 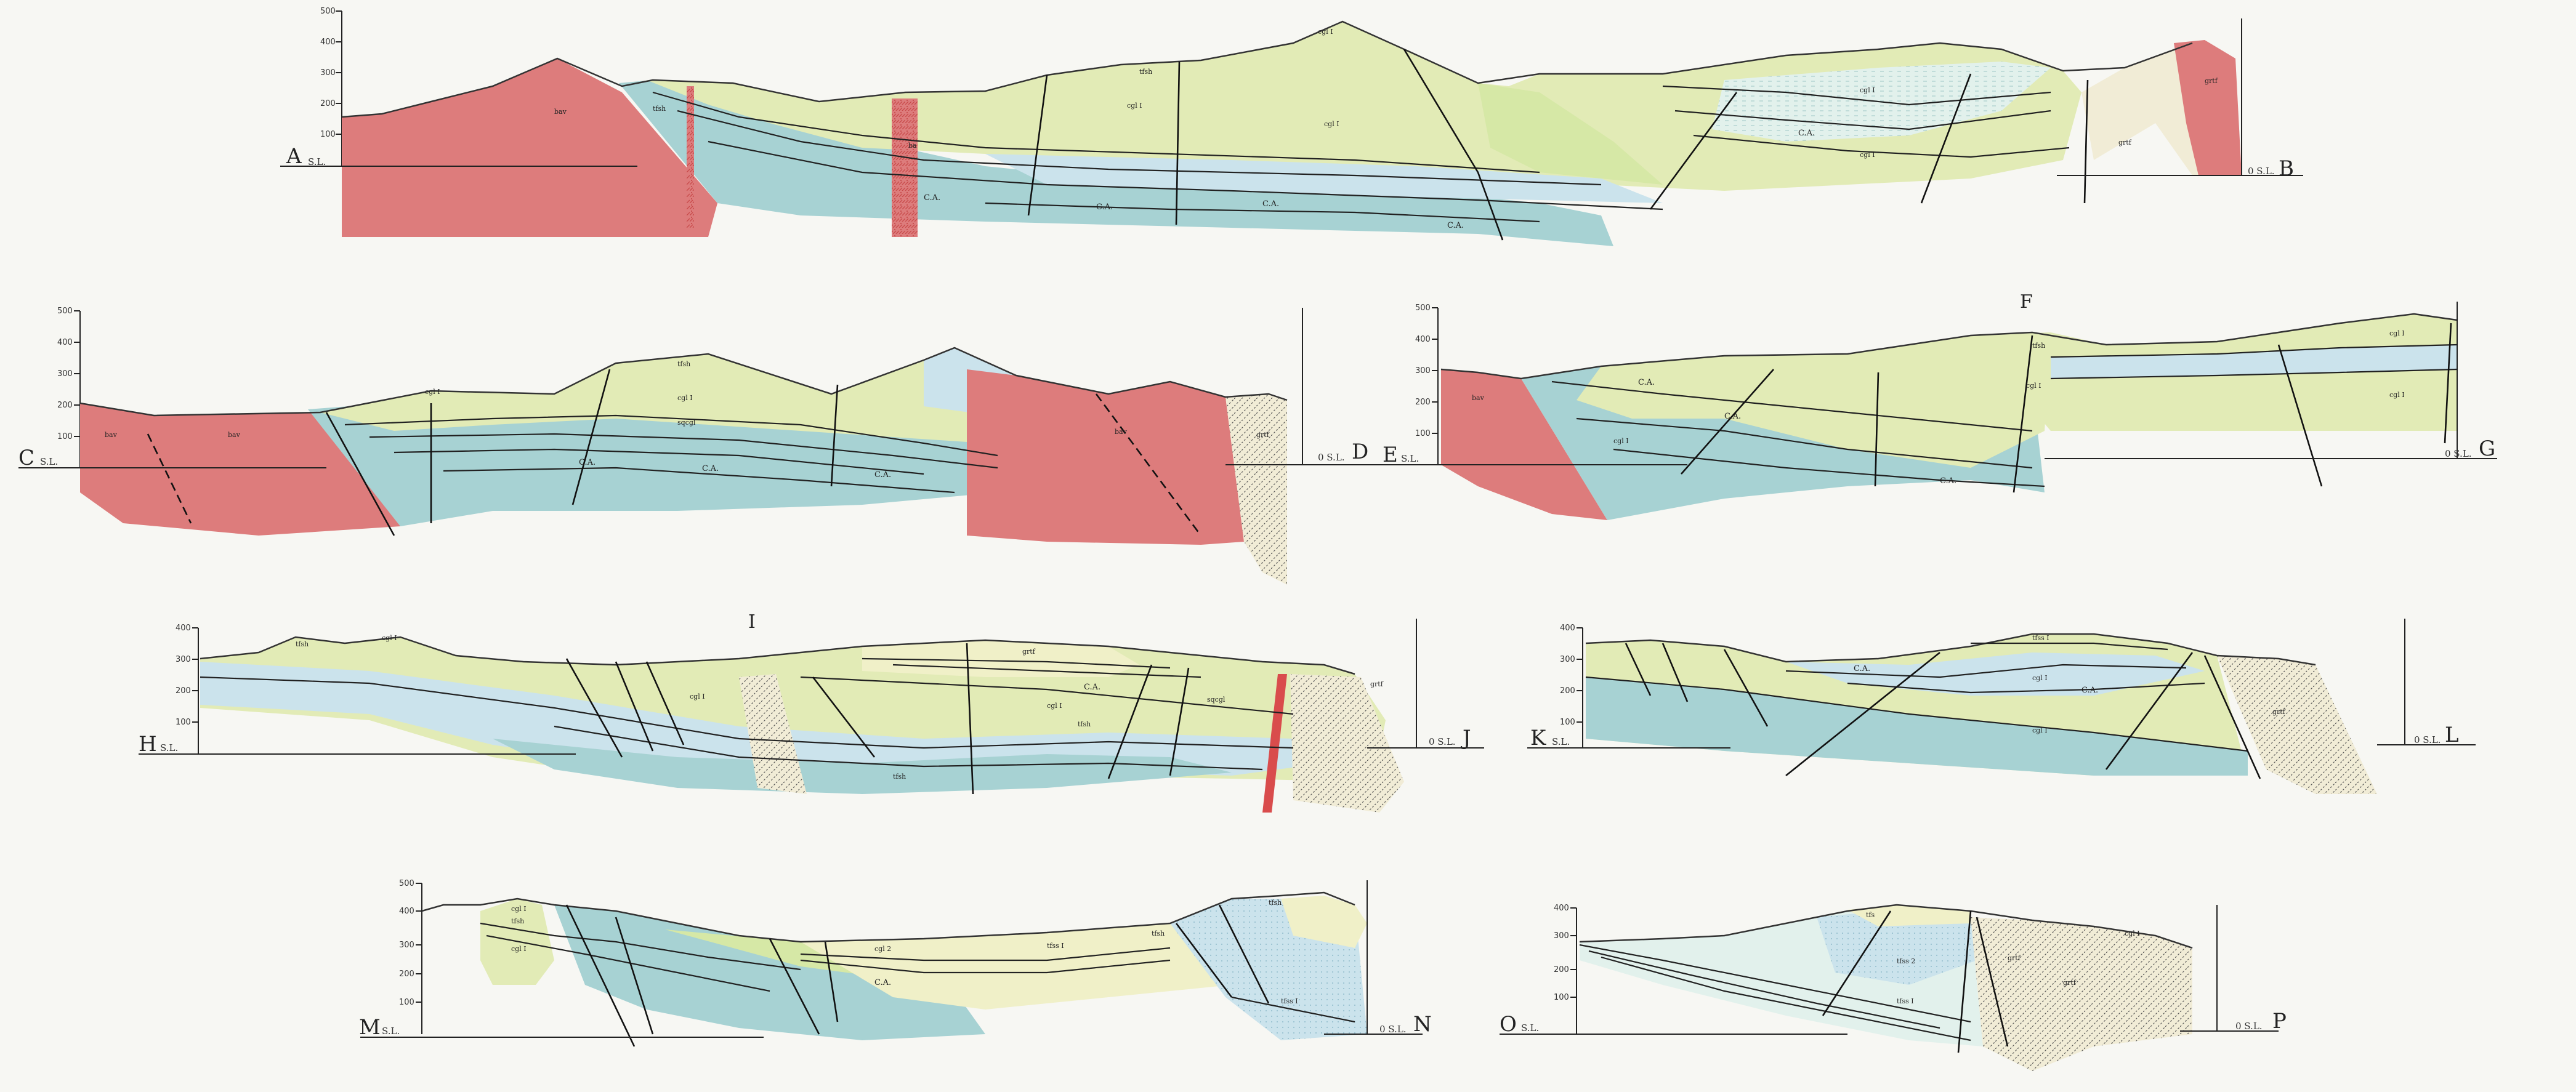 What do you see at coordinates (406, 1003) in the screenshot?
I see `tick-mn-100: 100` at bounding box center [406, 1003].